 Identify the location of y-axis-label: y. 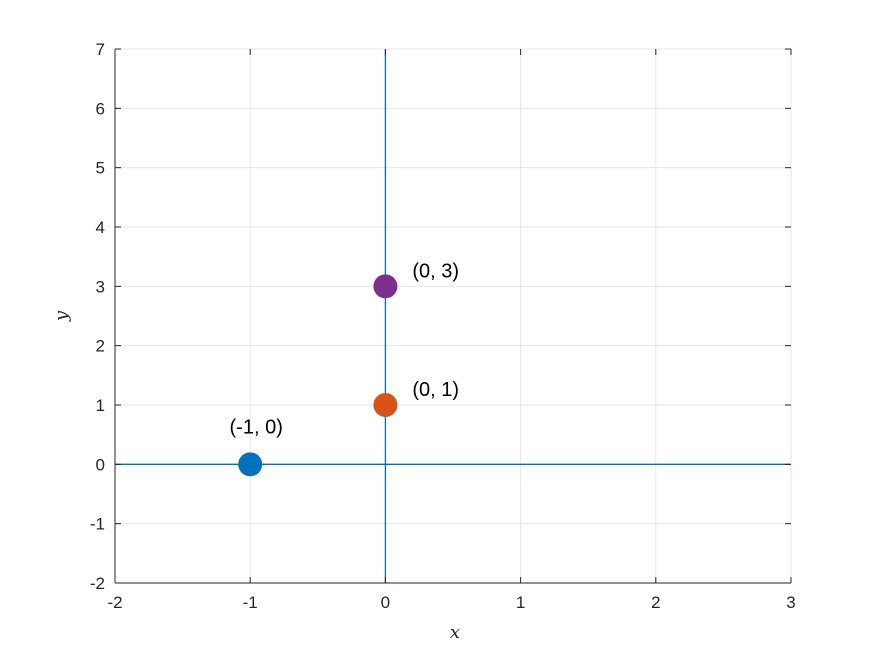
(61, 316).